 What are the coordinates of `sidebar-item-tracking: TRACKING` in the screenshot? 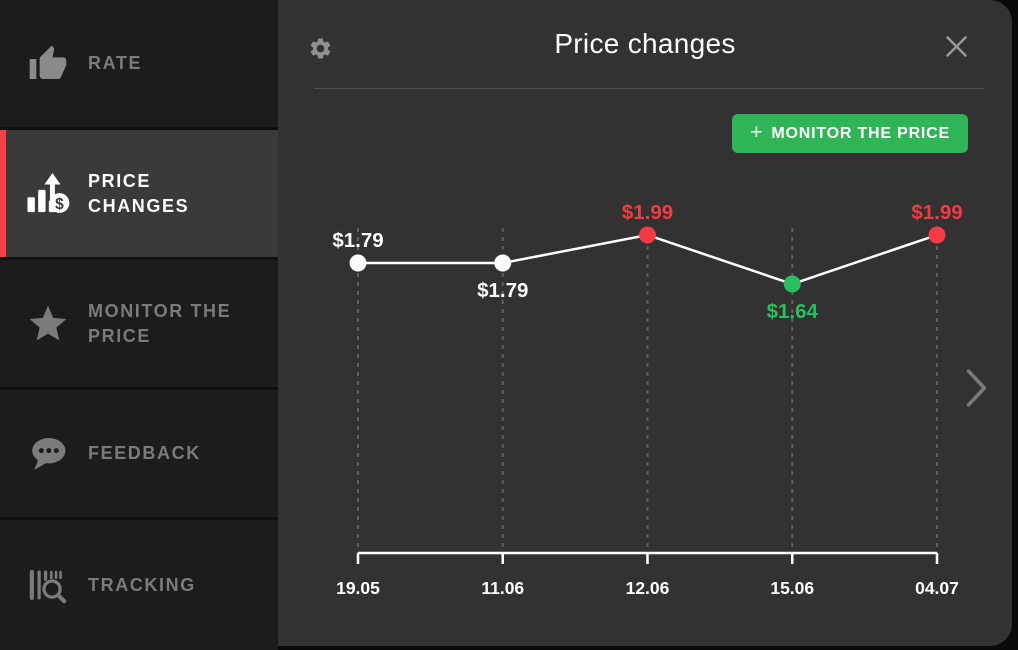 It's located at (139, 585).